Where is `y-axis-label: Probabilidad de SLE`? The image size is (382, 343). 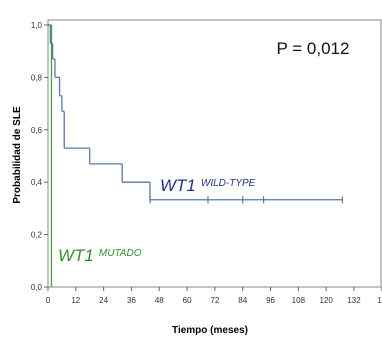
y-axis-label: Probabilidad de SLE is located at coordinates (17, 155).